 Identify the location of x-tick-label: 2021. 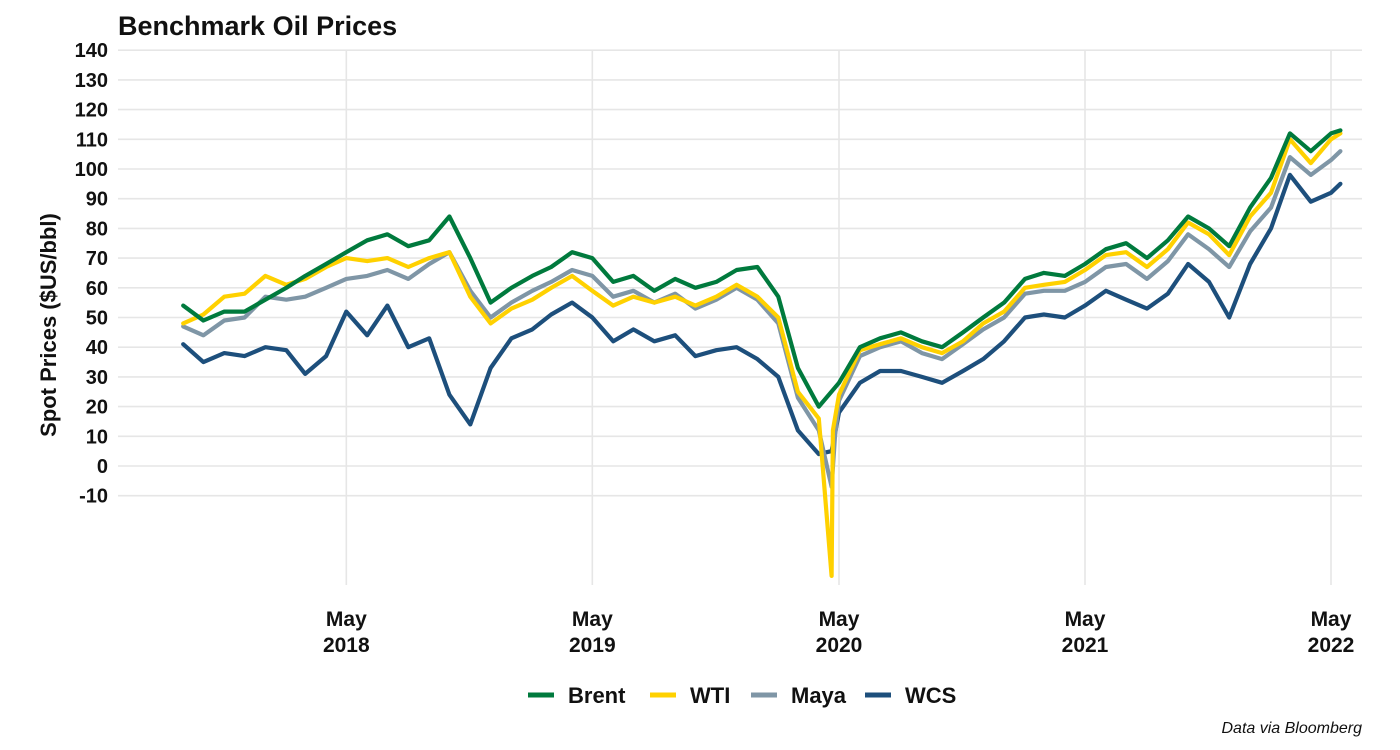
(1085, 645).